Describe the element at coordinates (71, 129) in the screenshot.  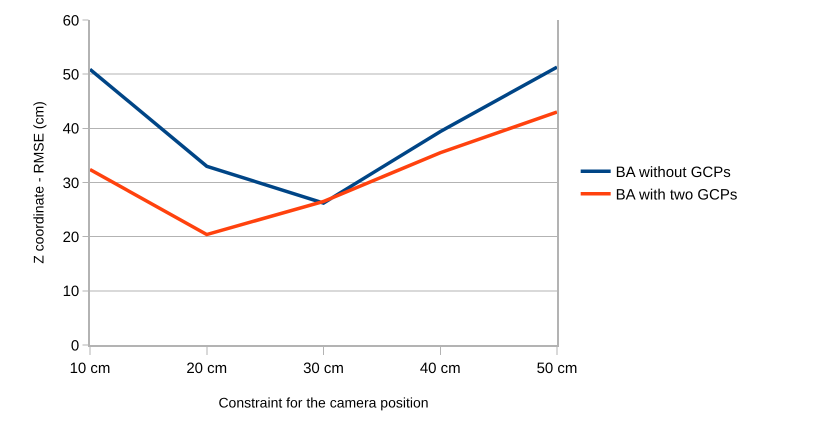
I see `y-tick-label: 40` at that location.